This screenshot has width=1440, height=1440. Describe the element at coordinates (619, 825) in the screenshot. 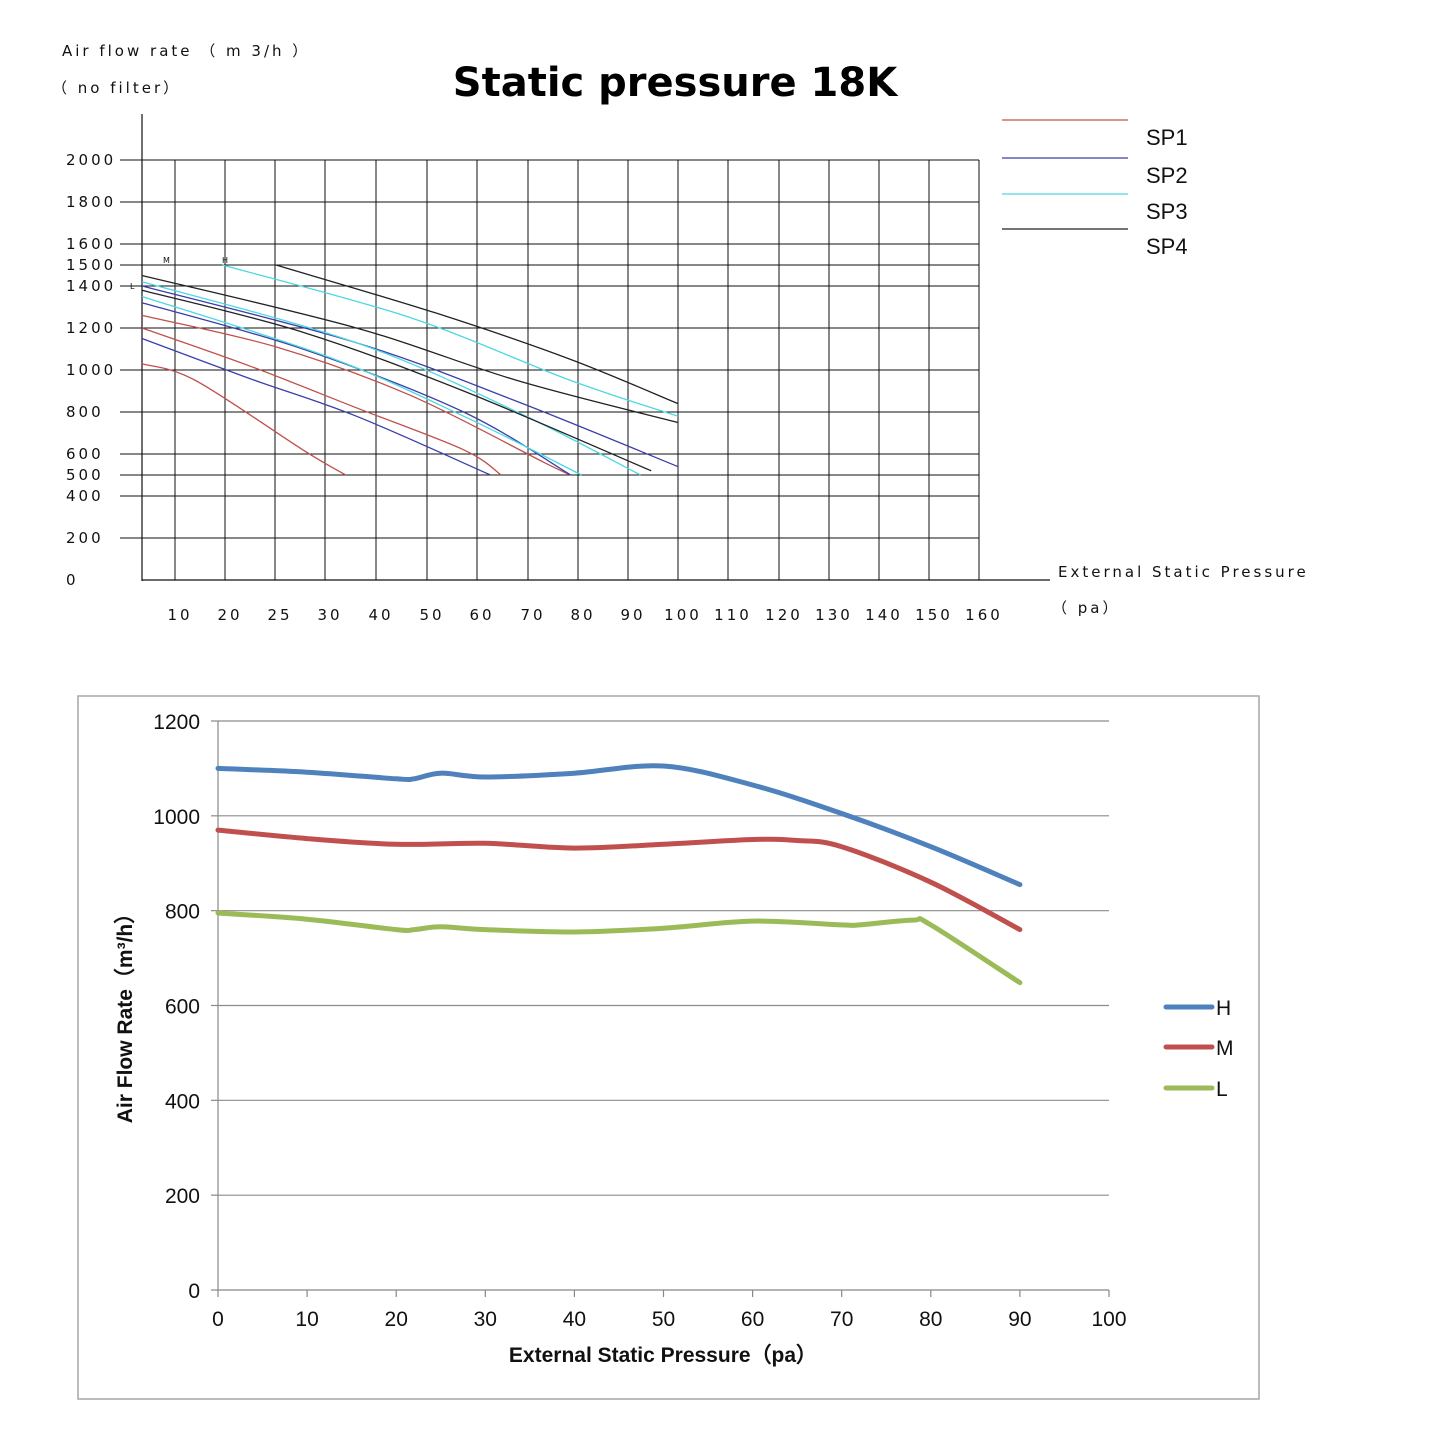

I see `chart2-line-h` at that location.